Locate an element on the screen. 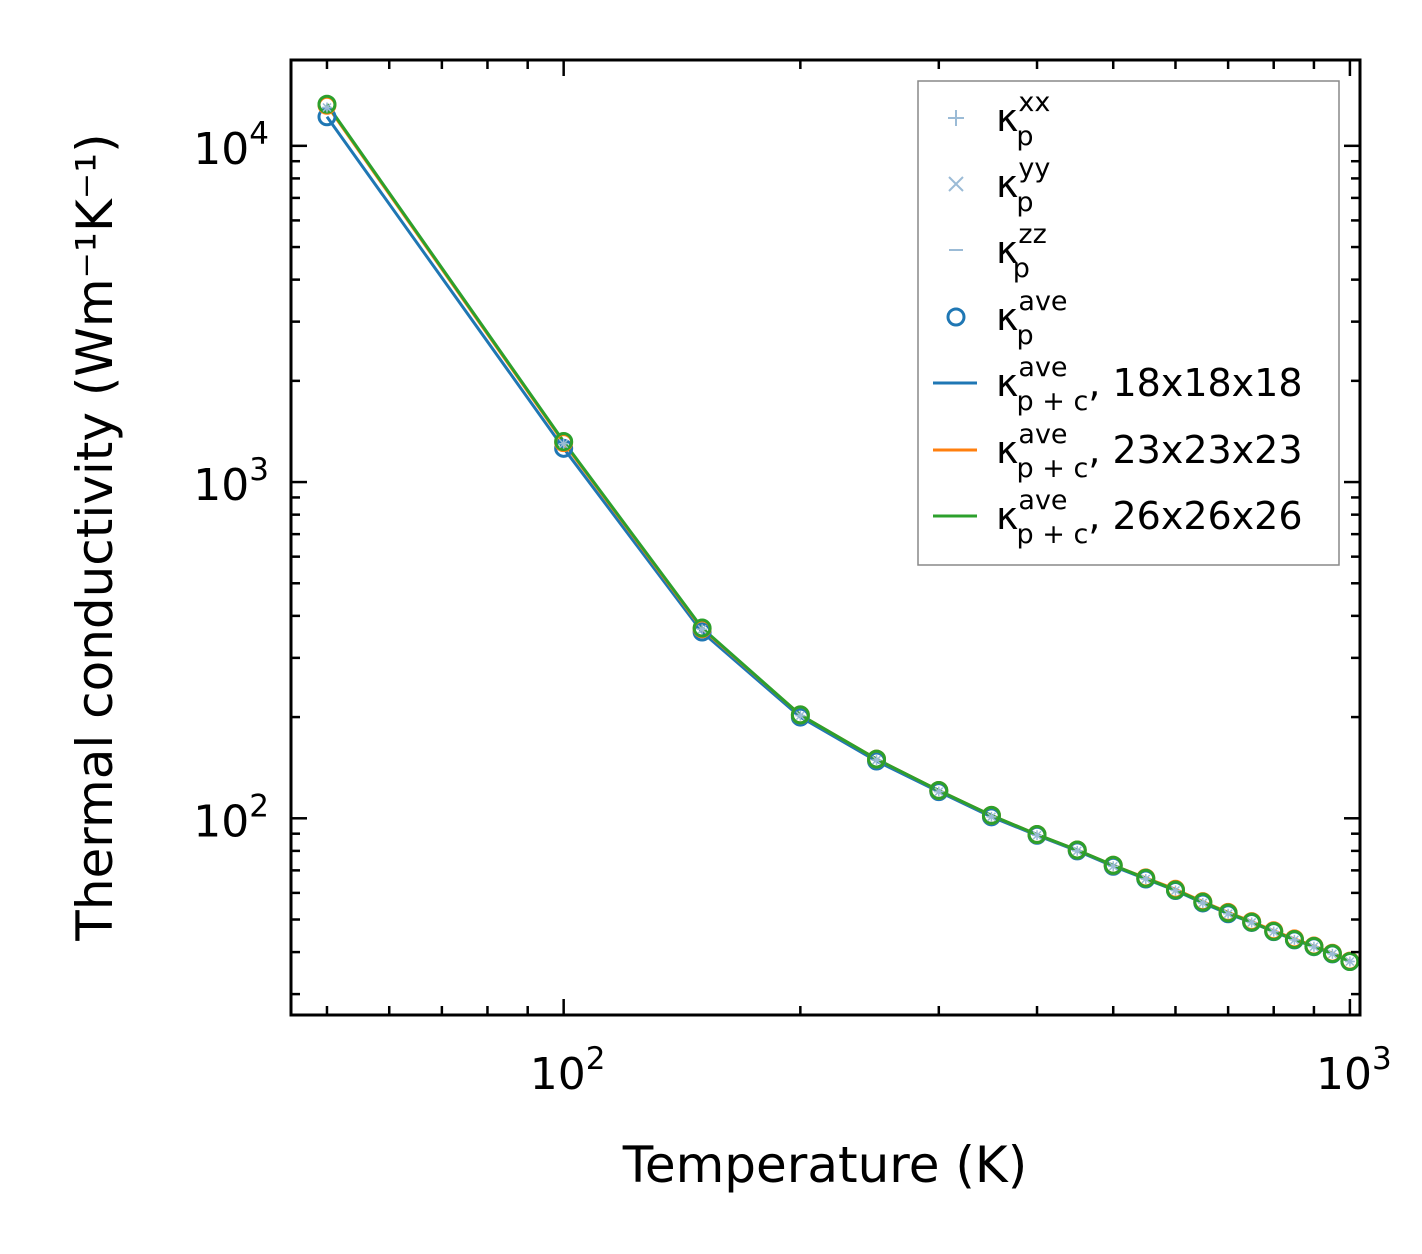 The width and height of the screenshot is (1422, 1254). legend-entry: κave p + c, 23x23x23 is located at coordinates (1118, 451).